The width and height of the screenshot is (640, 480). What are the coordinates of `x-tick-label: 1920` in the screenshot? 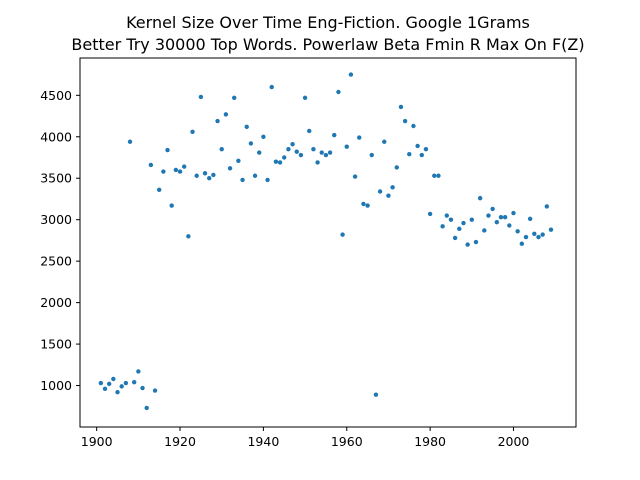 It's located at (180, 441).